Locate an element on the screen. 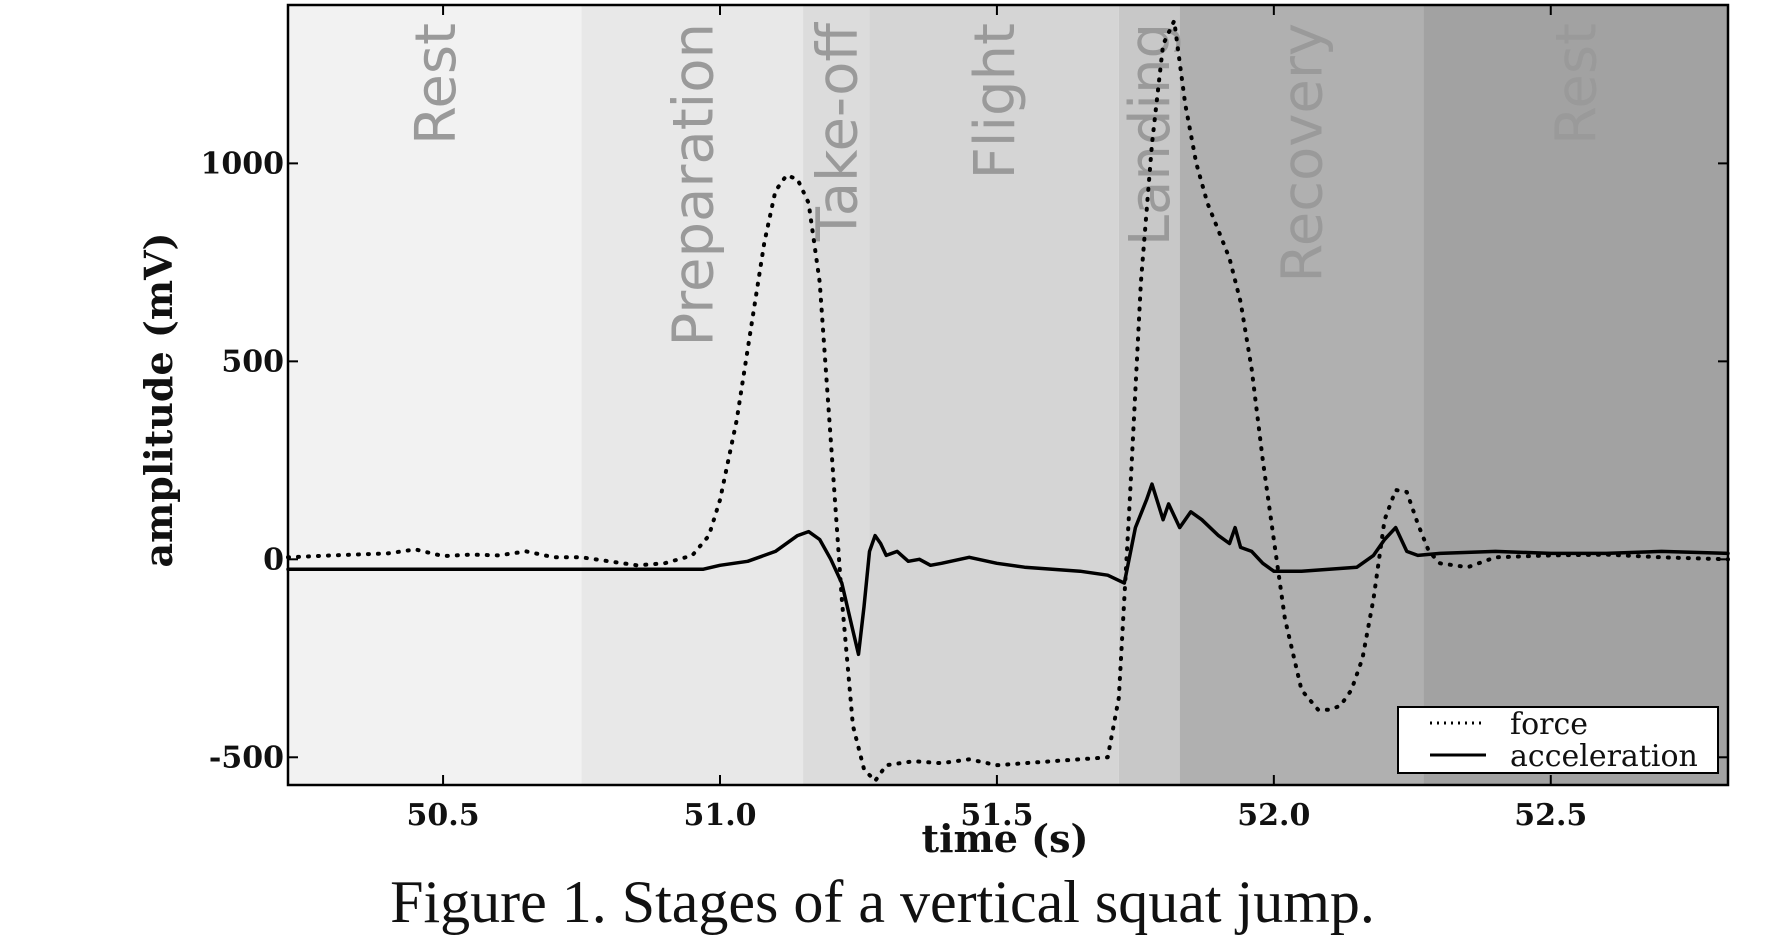  x-tick-label: 52.5 is located at coordinates (1550, 815).